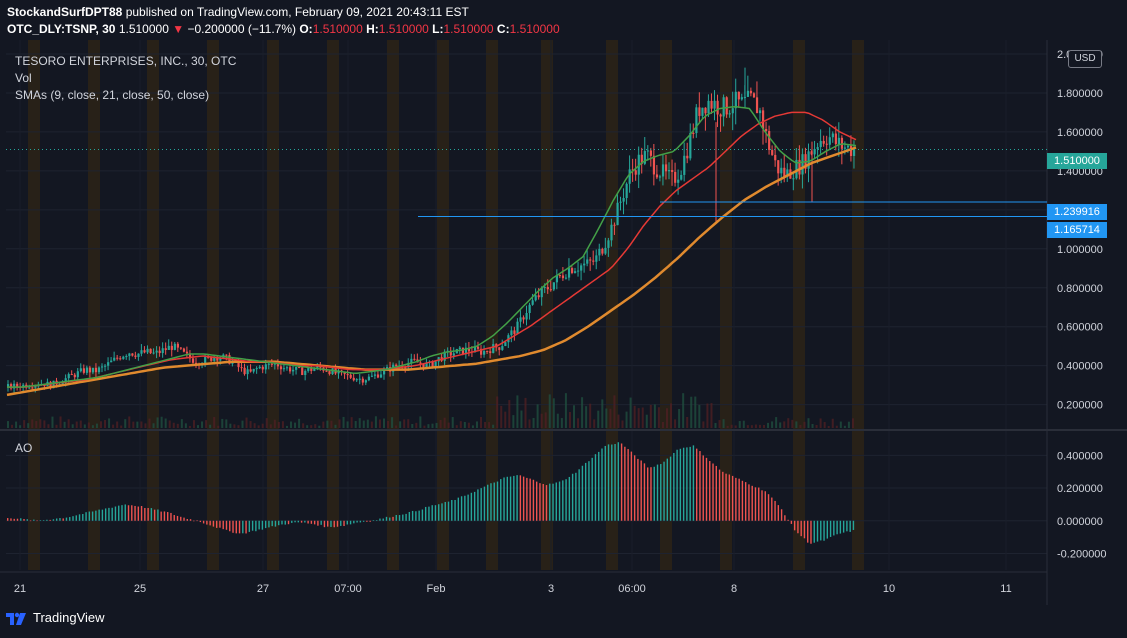 Image resolution: width=1127 pixels, height=638 pixels. I want to click on publisher-name: StockandSurfDPT88, so click(65, 12).